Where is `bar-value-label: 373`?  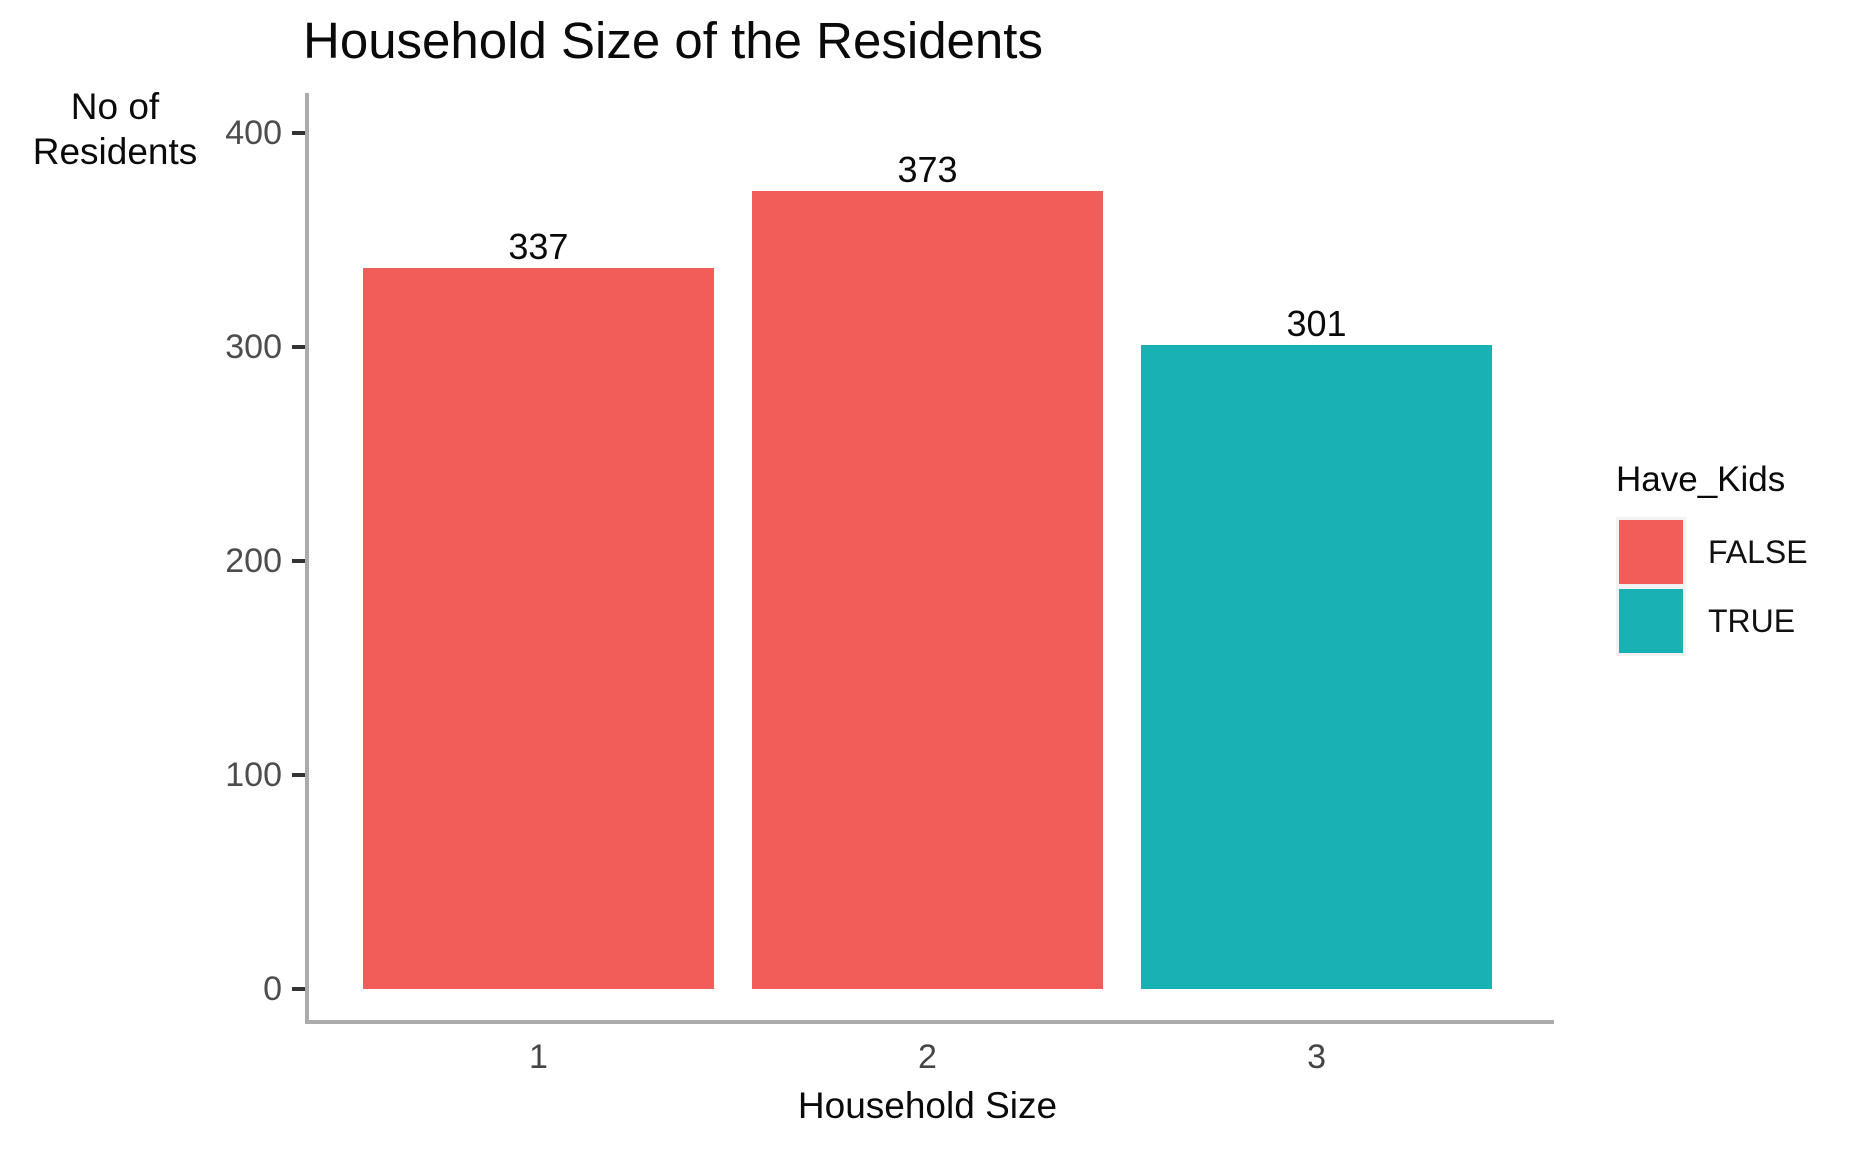
bar-value-label: 373 is located at coordinates (927, 169).